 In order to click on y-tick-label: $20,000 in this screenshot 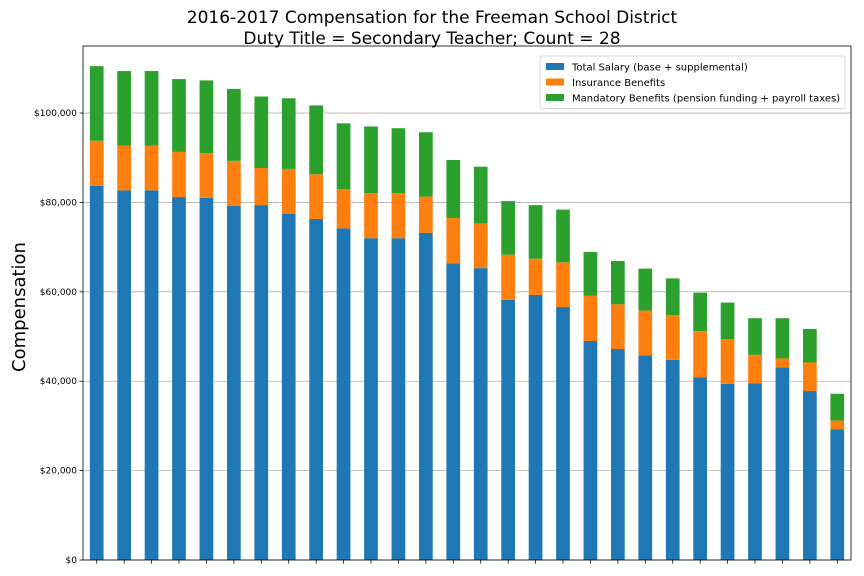, I will do `click(58, 472)`.